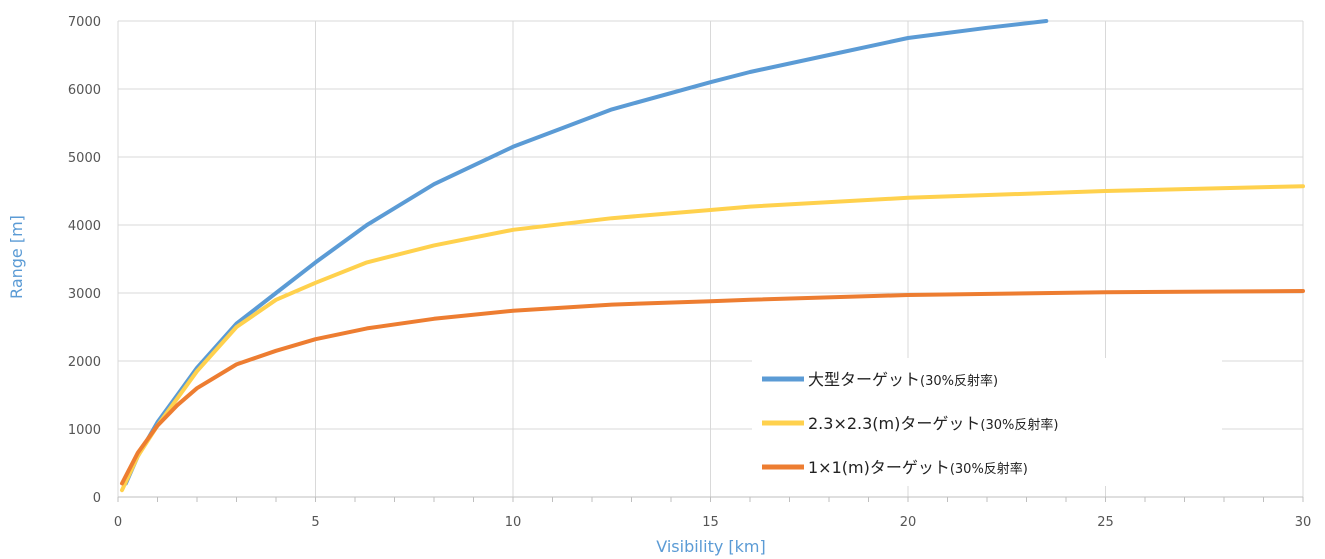  I want to click on x-axis-minor-ticks, so click(710, 499).